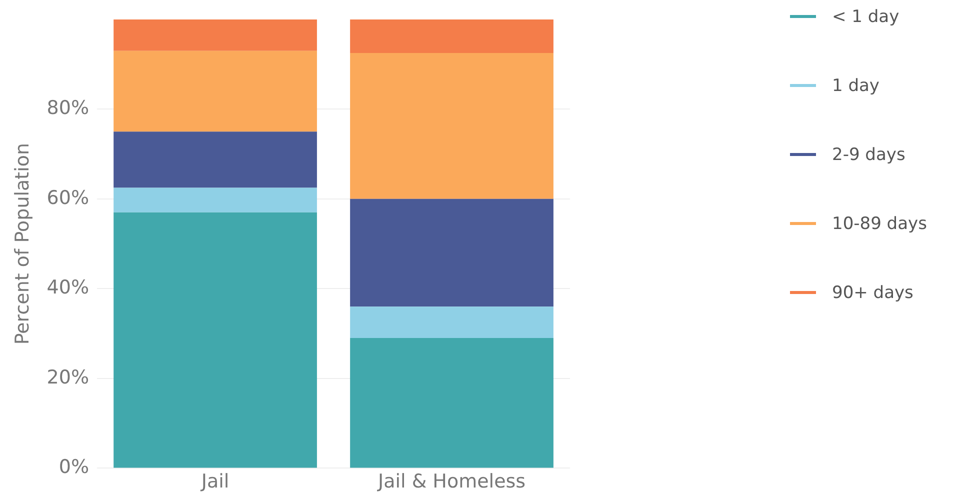  I want to click on legend-label: 2-9 days, so click(869, 154).